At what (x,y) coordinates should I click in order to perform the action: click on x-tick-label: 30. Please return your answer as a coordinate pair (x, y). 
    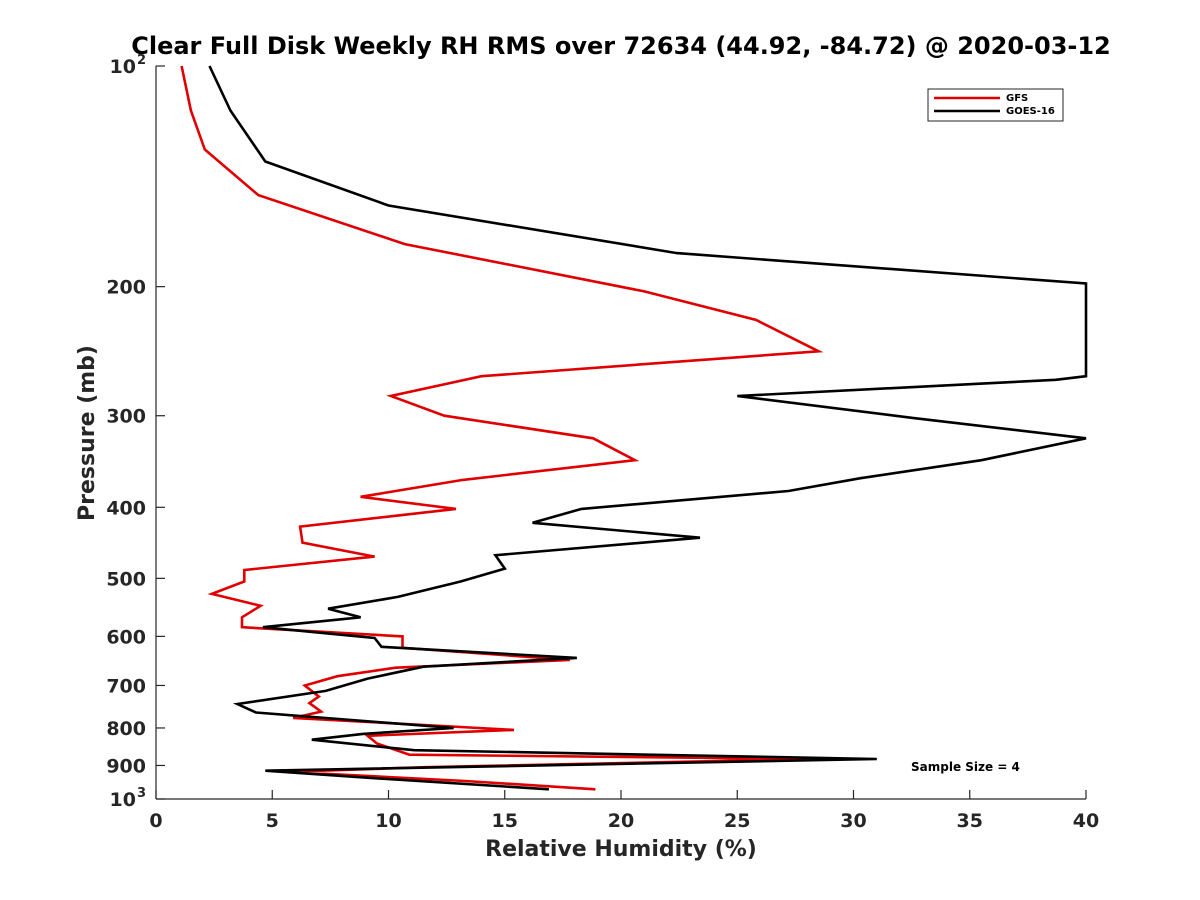
    Looking at the image, I should click on (853, 821).